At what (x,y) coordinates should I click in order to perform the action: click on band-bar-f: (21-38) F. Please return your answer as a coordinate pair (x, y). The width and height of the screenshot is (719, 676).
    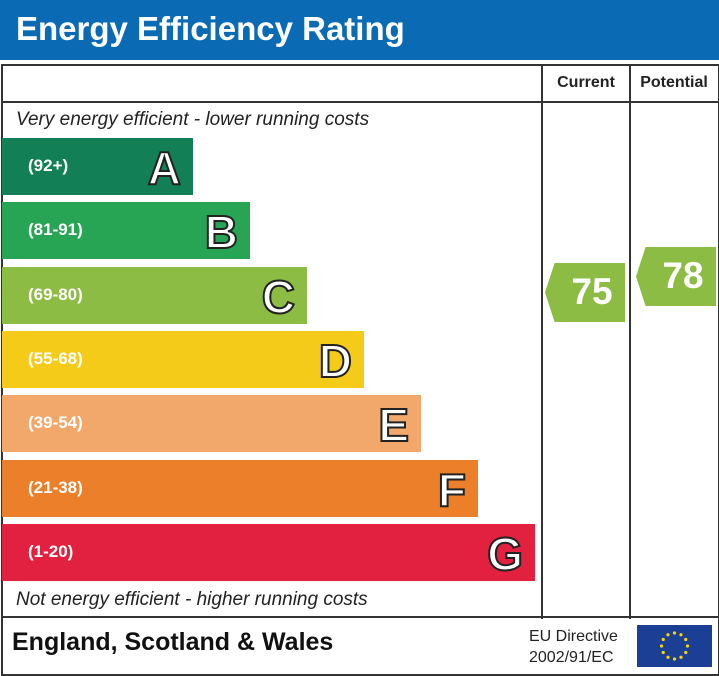
    Looking at the image, I should click on (240, 488).